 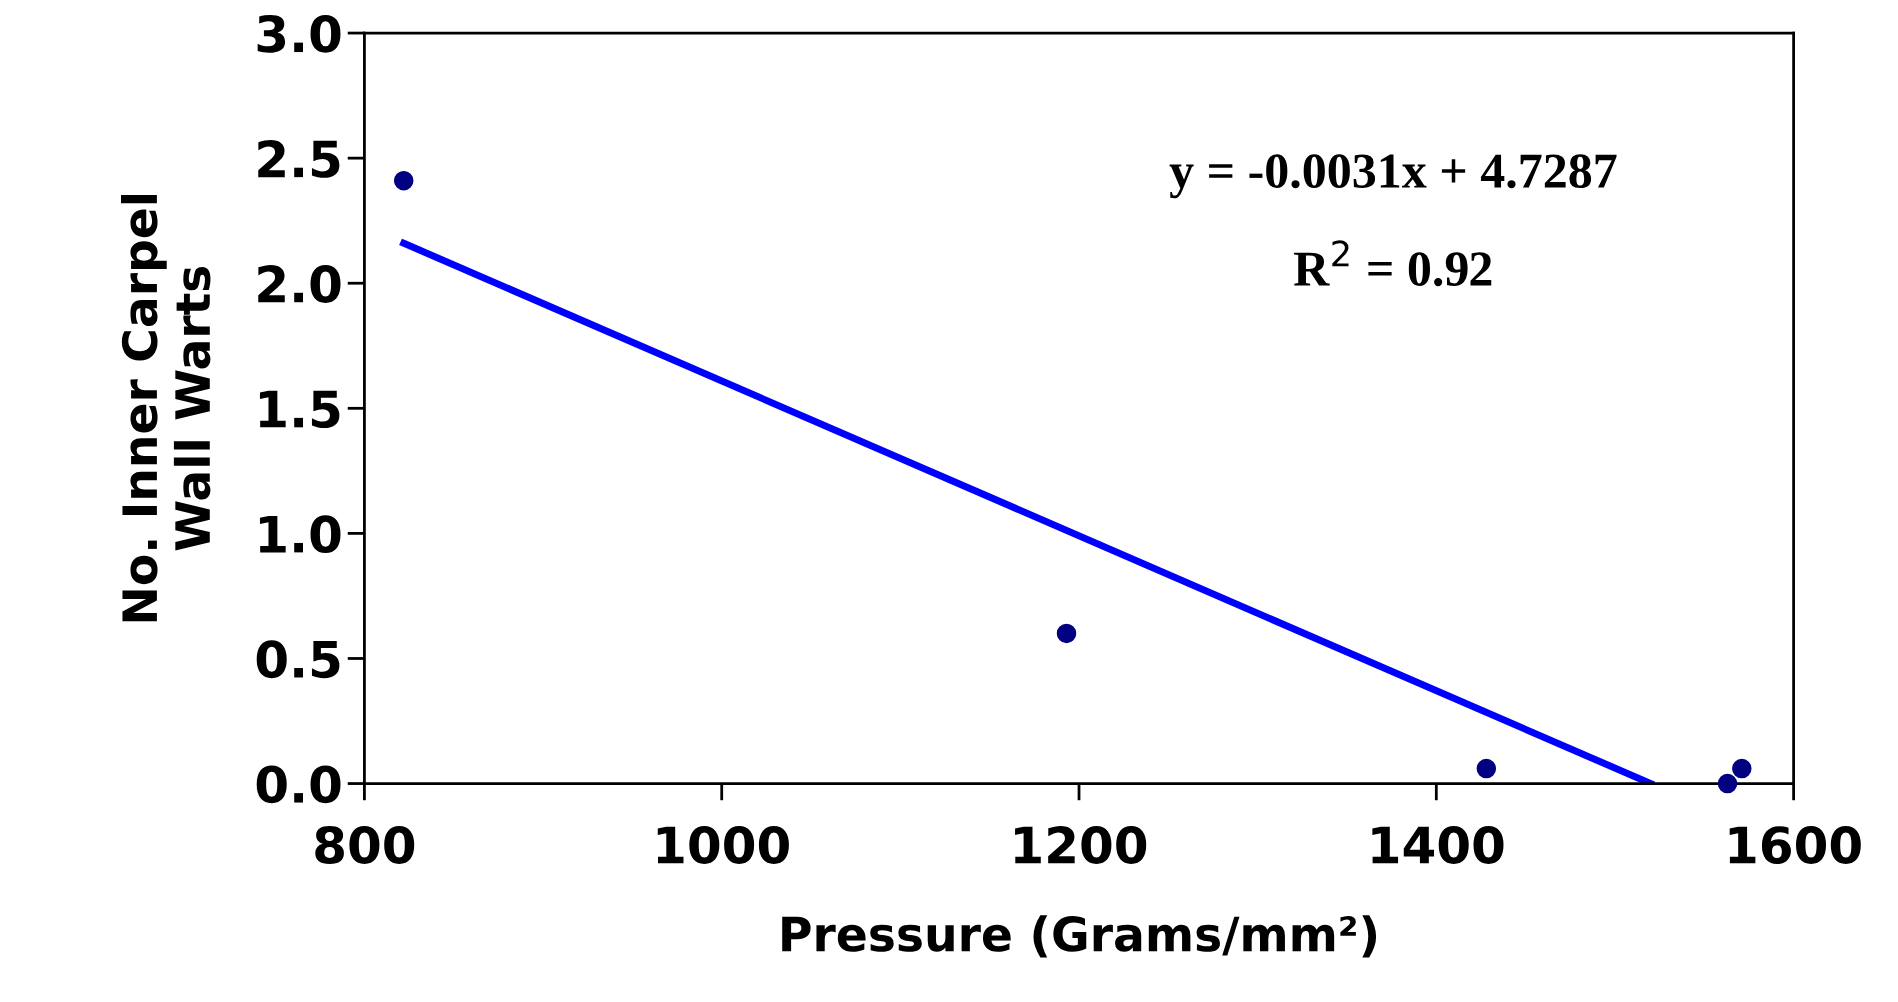 What do you see at coordinates (1795, 845) in the screenshot?
I see `x-tick-label: 1600` at bounding box center [1795, 845].